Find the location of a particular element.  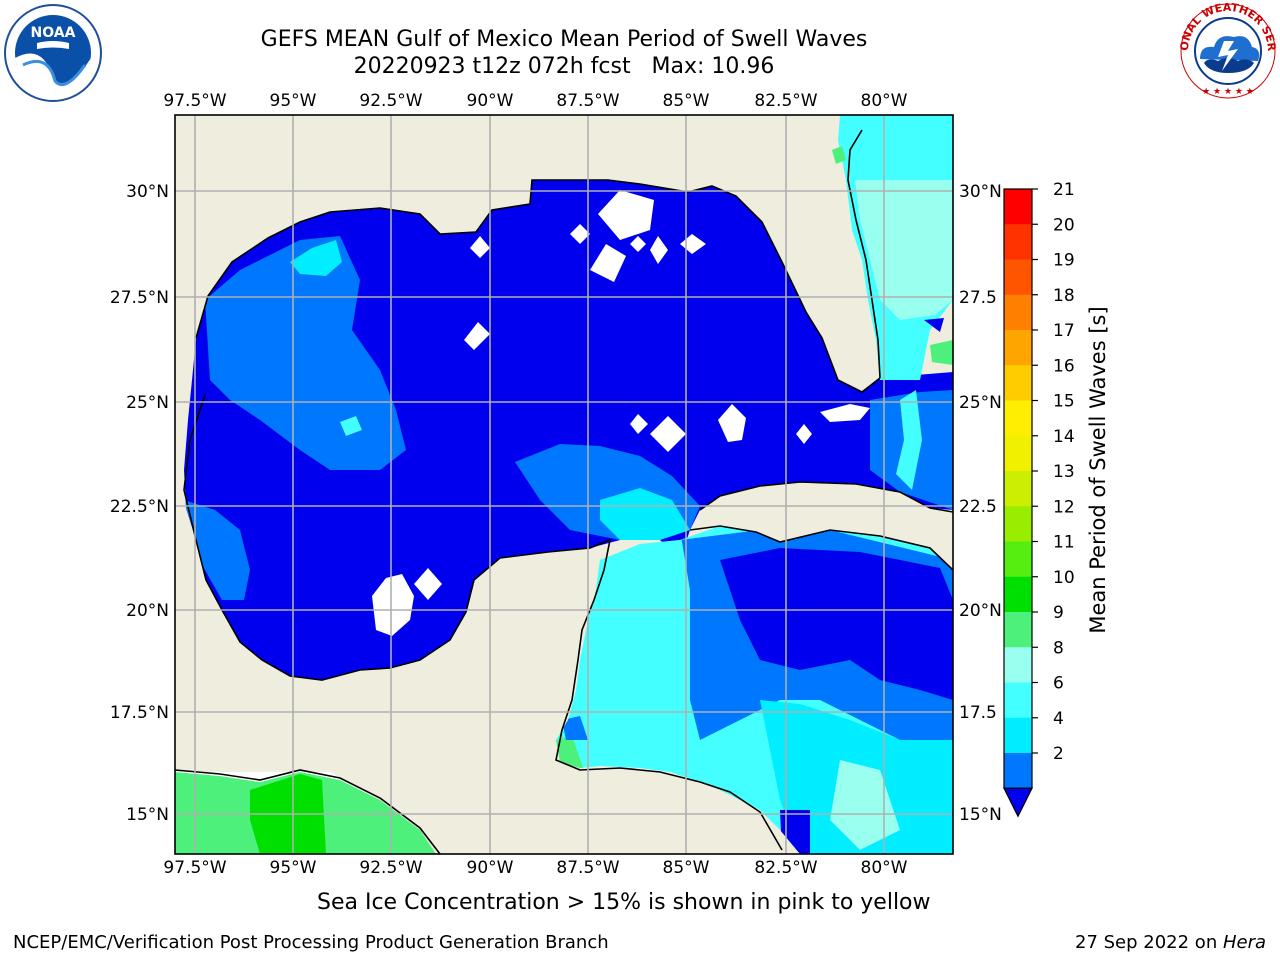

footer-date: 27 Sep 2022 on Hera is located at coordinates (1170, 942).